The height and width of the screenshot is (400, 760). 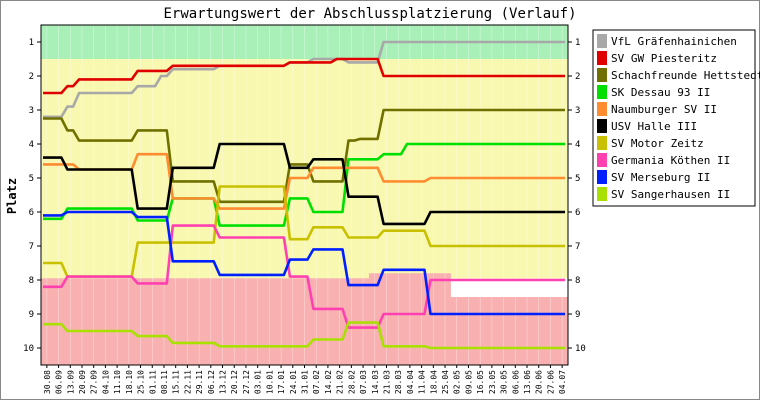 I want to click on y-axis-label: Platz, so click(x=12, y=196).